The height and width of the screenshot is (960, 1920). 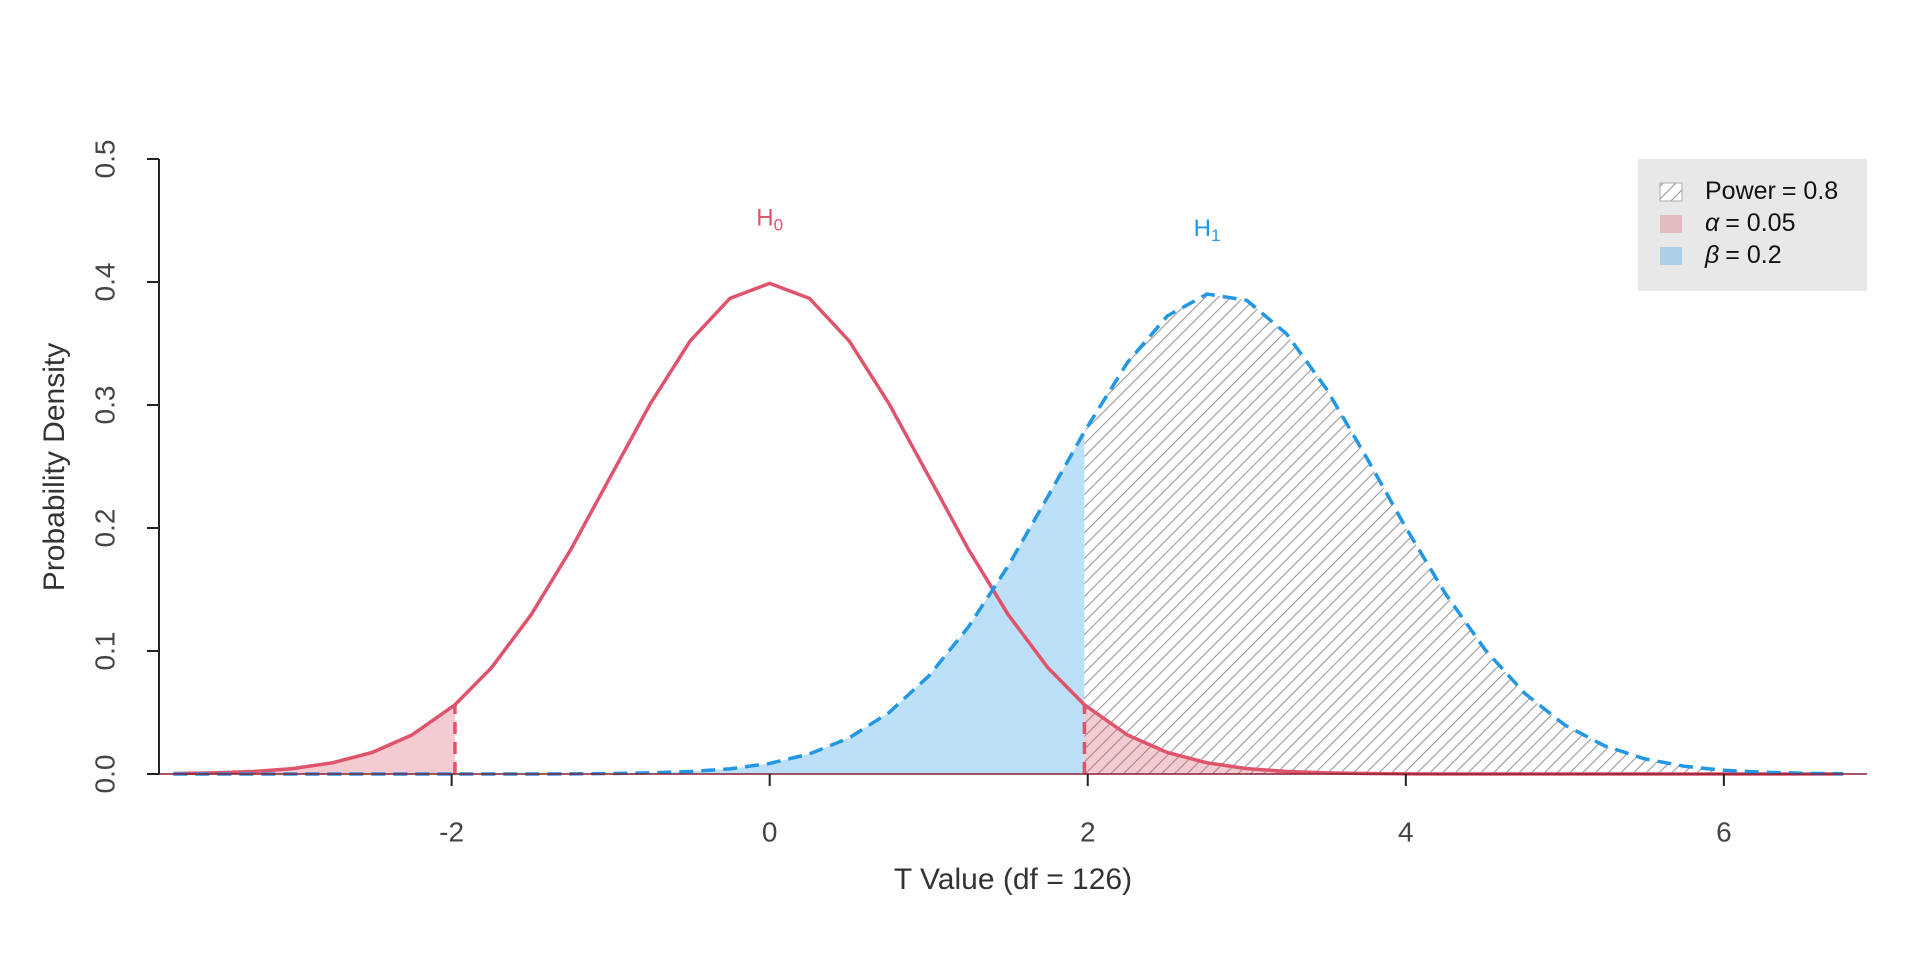 What do you see at coordinates (54, 467) in the screenshot?
I see `y-axis-title: Probability Density` at bounding box center [54, 467].